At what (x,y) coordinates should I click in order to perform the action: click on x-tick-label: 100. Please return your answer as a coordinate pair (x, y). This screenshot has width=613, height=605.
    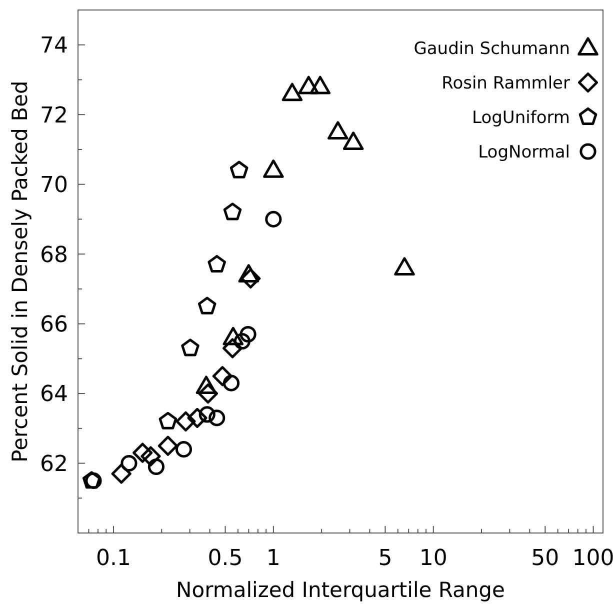
    Looking at the image, I should click on (592, 558).